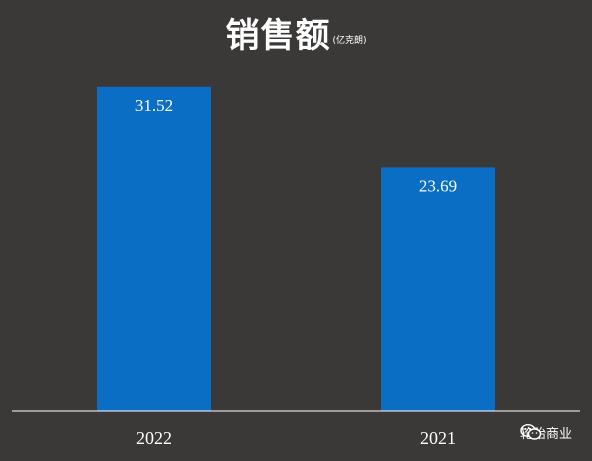  What do you see at coordinates (154, 248) in the screenshot?
I see `bar-2022` at bounding box center [154, 248].